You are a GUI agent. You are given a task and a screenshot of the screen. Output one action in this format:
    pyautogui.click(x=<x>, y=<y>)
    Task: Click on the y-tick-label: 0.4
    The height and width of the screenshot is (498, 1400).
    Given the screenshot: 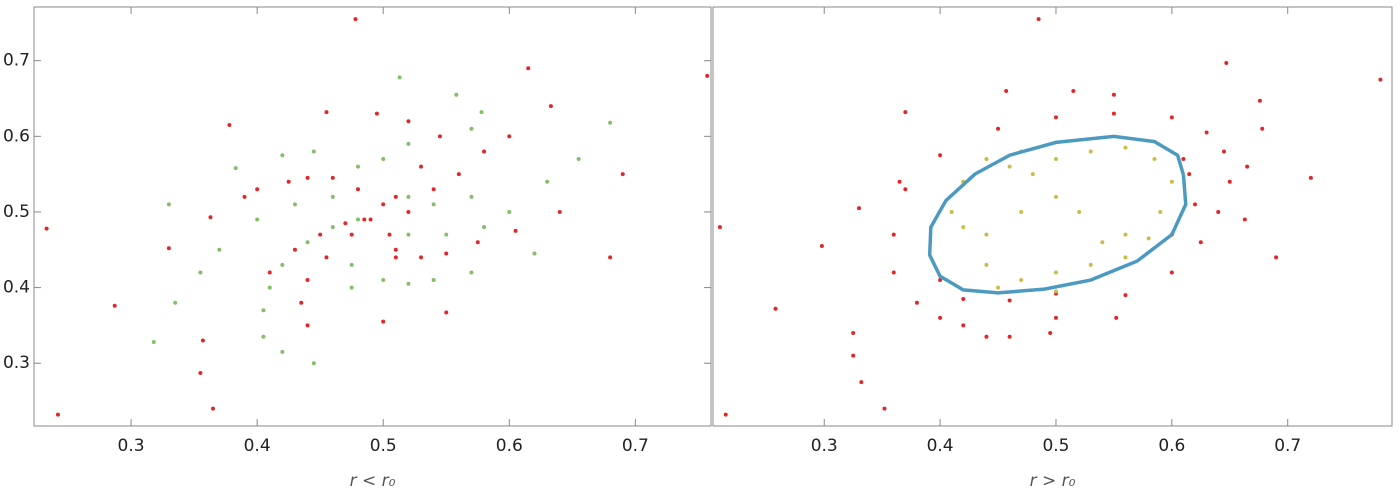 What is the action you would take?
    pyautogui.click(x=16, y=288)
    